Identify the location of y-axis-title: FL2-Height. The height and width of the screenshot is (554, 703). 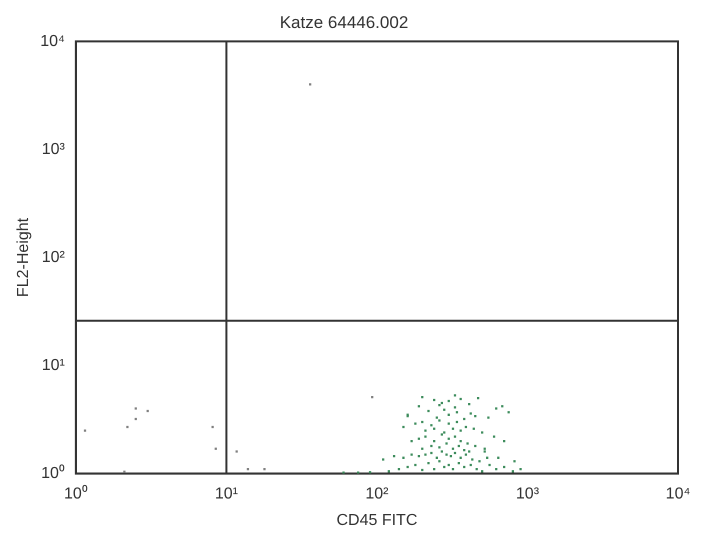
(23, 257).